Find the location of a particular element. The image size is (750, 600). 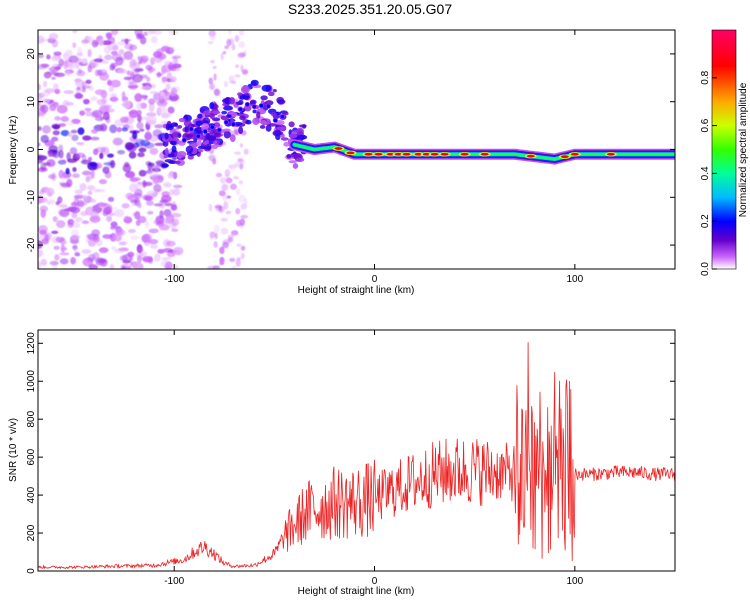

spectrogram-ylabel: Frequency (Hz) is located at coordinates (13, 150).